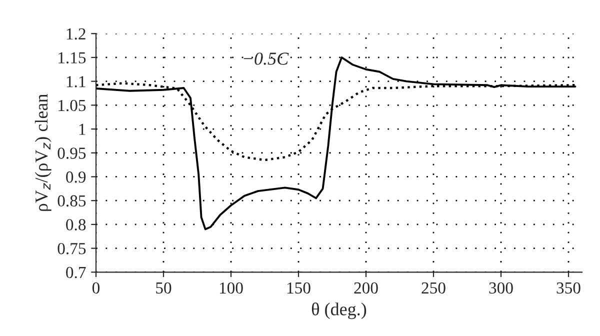 This screenshot has width=600, height=336. I want to click on y-tick-label: 1, so click(82, 129).